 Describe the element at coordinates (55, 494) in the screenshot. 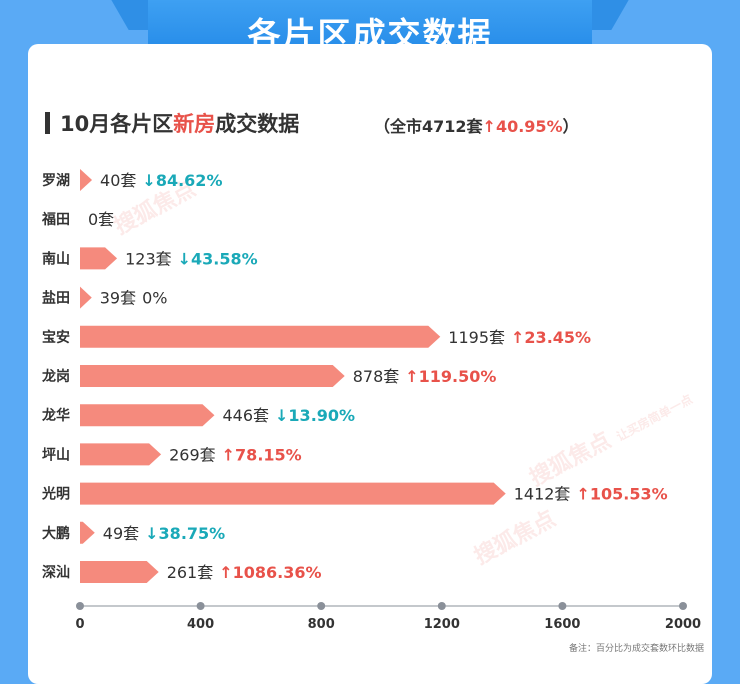

I see `category-label: 光明` at that location.